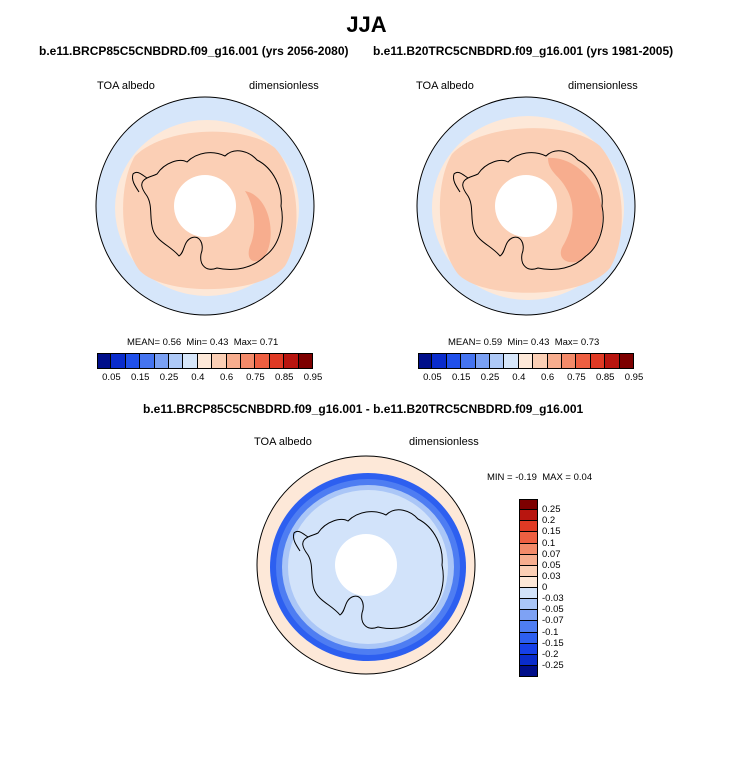 The image size is (733, 768). What do you see at coordinates (126, 86) in the screenshot?
I see `panel1-variable-label: TOA albedo` at bounding box center [126, 86].